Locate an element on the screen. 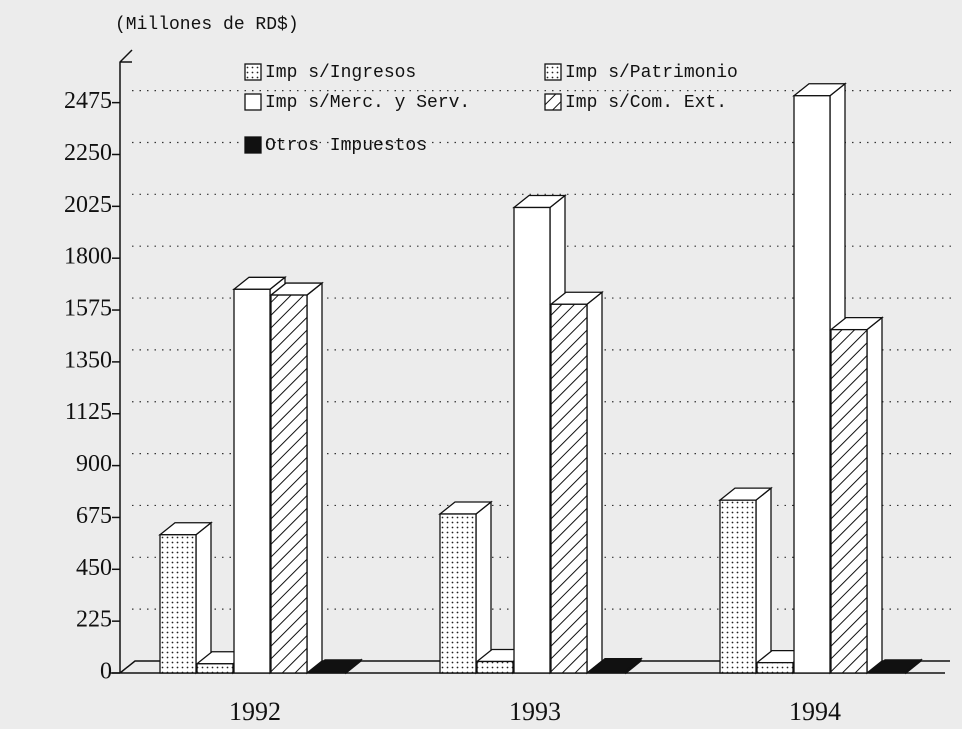 This screenshot has width=962, height=729. x-tick-label: 1994 is located at coordinates (815, 711).